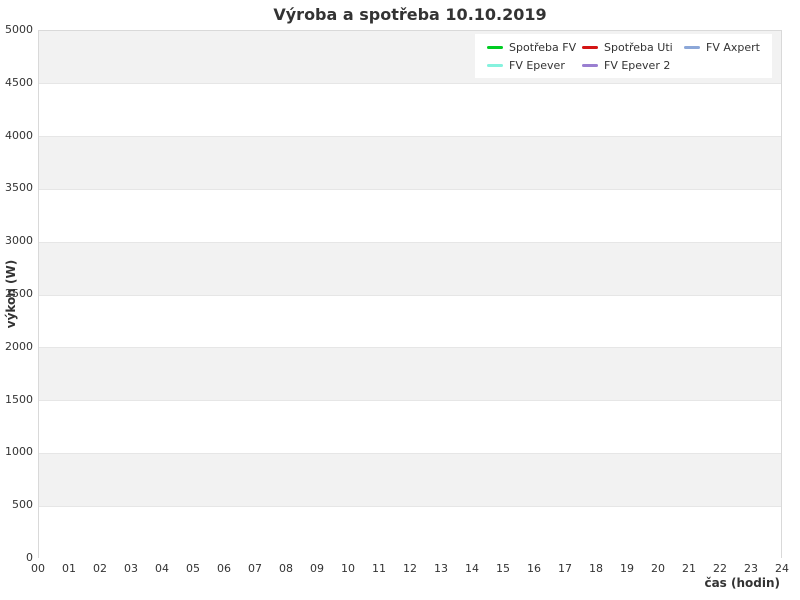 This screenshot has width=800, height=600. Describe the element at coordinates (689, 568) in the screenshot. I see `x-tick-label: 21` at that location.